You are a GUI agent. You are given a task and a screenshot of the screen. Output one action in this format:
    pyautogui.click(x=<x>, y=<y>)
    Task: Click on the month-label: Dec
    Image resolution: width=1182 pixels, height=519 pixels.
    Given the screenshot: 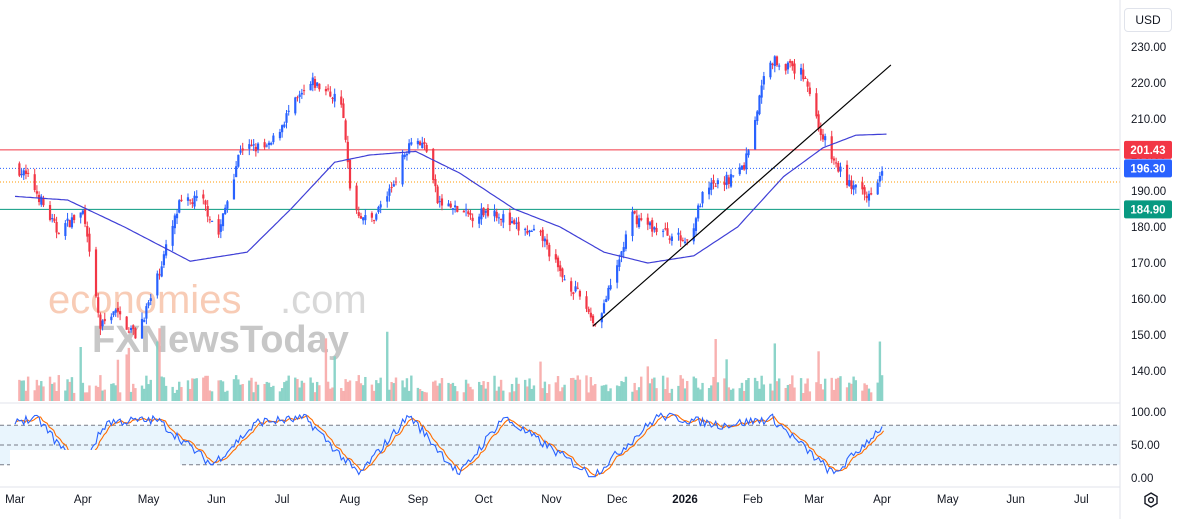 What is the action you would take?
    pyautogui.click(x=617, y=500)
    